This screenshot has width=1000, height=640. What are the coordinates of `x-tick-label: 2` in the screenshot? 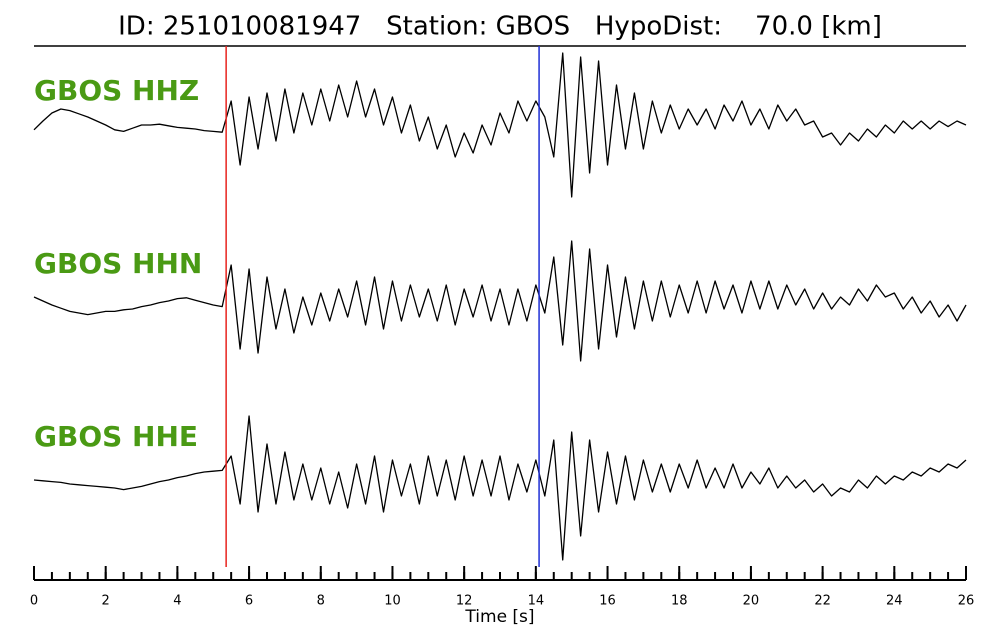 It's located at (106, 601).